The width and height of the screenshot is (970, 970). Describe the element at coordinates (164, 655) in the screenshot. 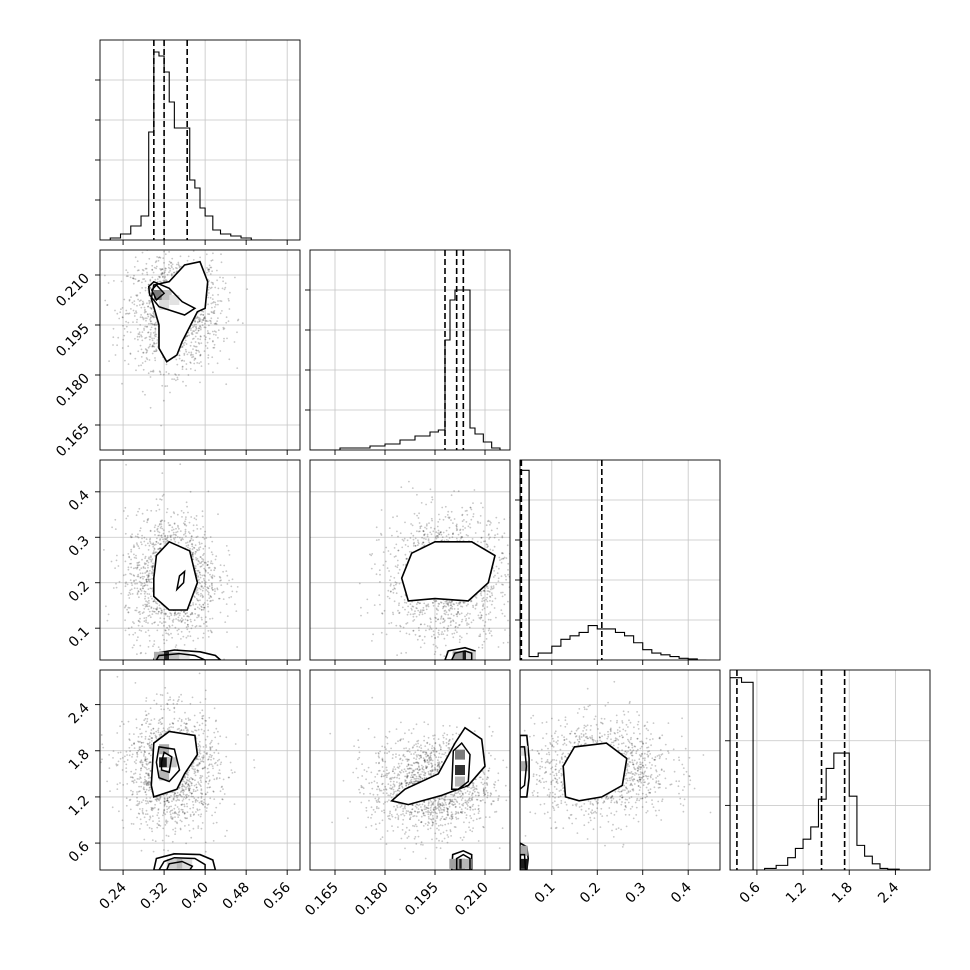

I see `density-cell` at that location.